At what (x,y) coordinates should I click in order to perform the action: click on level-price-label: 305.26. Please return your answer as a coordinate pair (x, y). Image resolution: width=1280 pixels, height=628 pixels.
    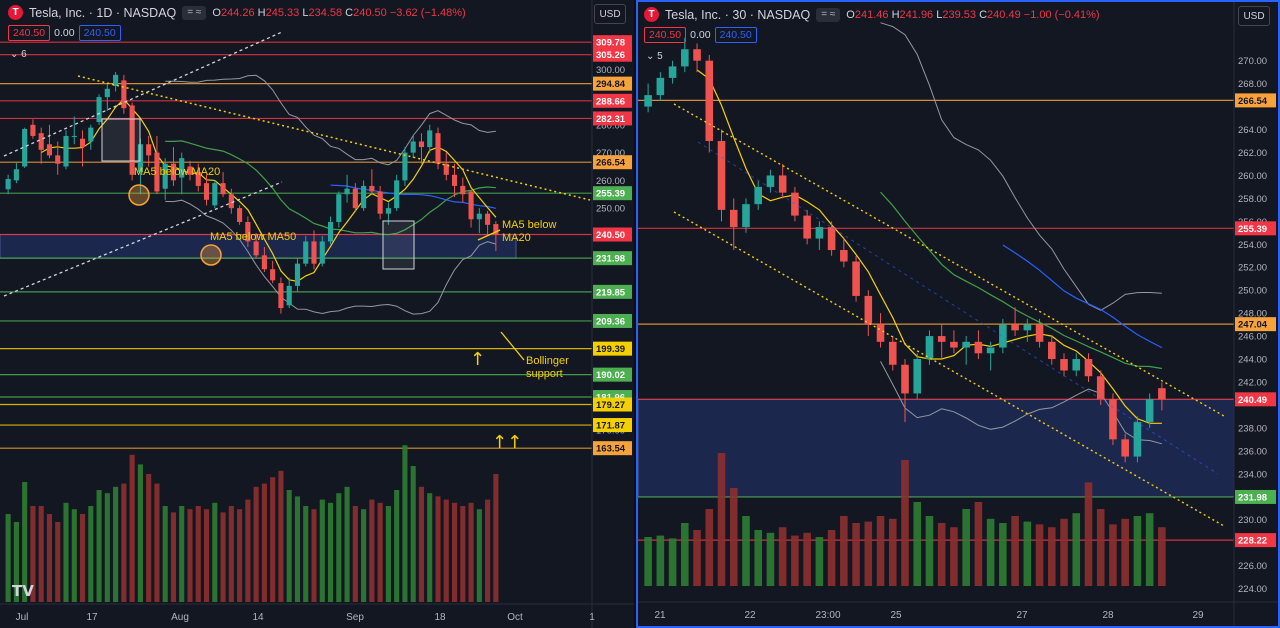
    Looking at the image, I should click on (610, 55).